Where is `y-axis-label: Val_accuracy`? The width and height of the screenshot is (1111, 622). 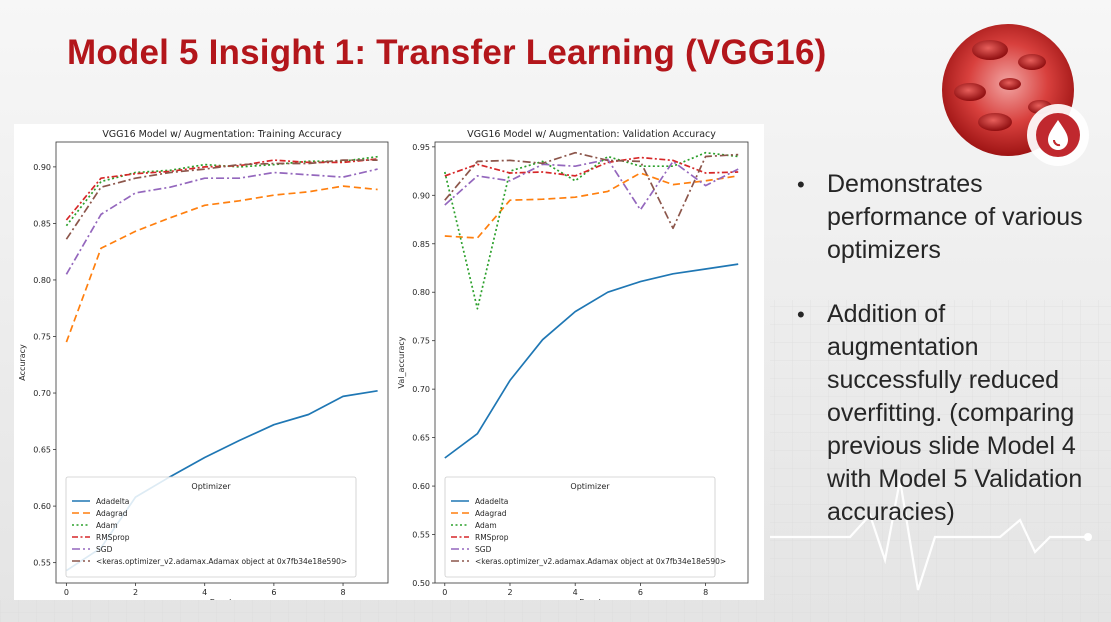 y-axis-label: Val_accuracy is located at coordinates (401, 362).